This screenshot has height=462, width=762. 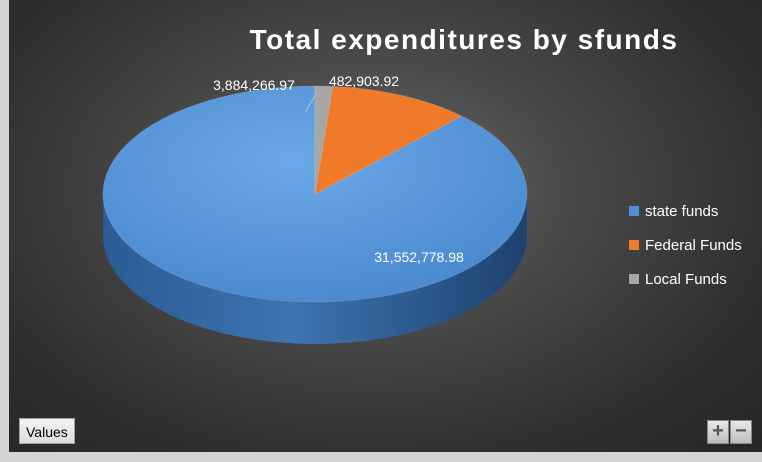 What do you see at coordinates (464, 39) in the screenshot?
I see `chart-title: Total expenditures by sfunds` at bounding box center [464, 39].